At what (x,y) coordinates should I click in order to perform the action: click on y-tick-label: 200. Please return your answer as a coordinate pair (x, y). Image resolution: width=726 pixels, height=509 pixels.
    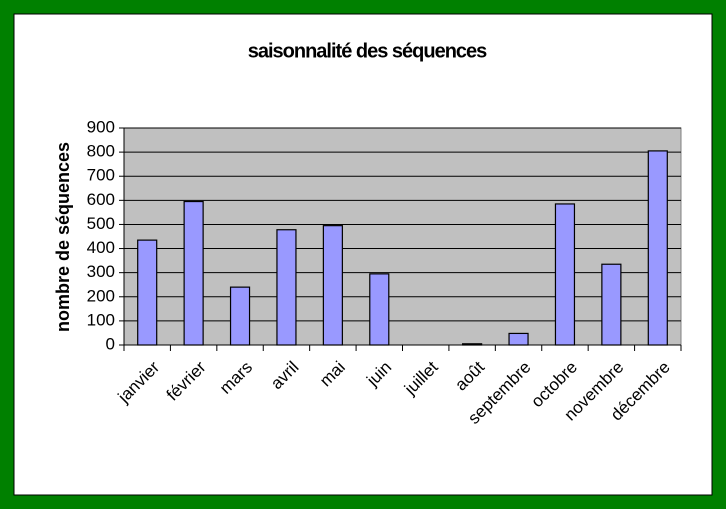
    Looking at the image, I should click on (101, 295).